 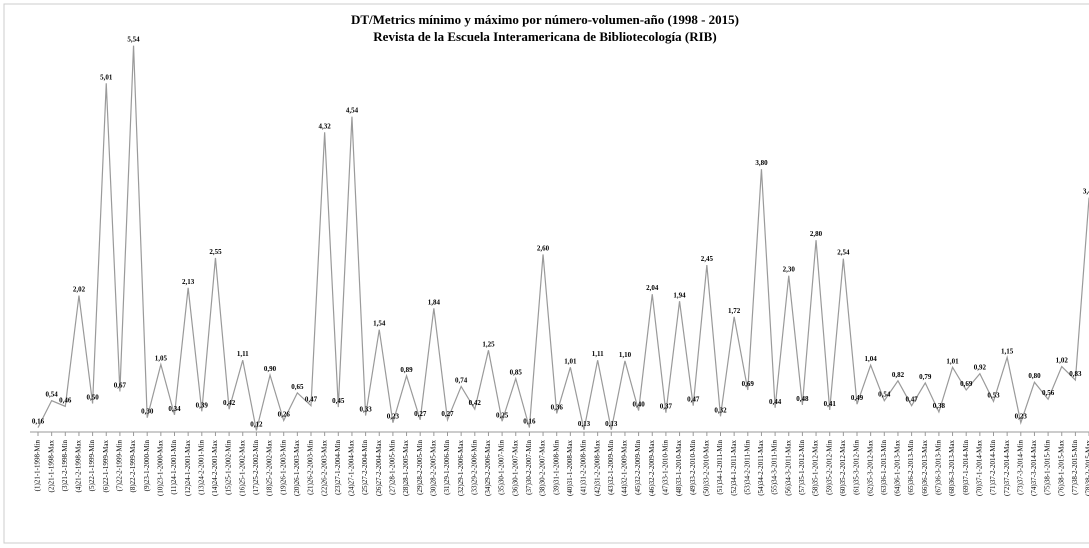 I want to click on x-tick-label: (12)24-1-2001-Max, so click(x=188, y=468).